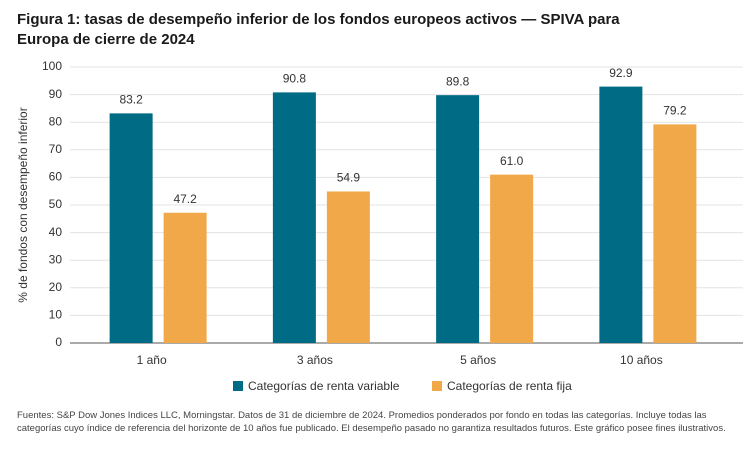  I want to click on legend-label: Categorías de renta fija, so click(509, 386).